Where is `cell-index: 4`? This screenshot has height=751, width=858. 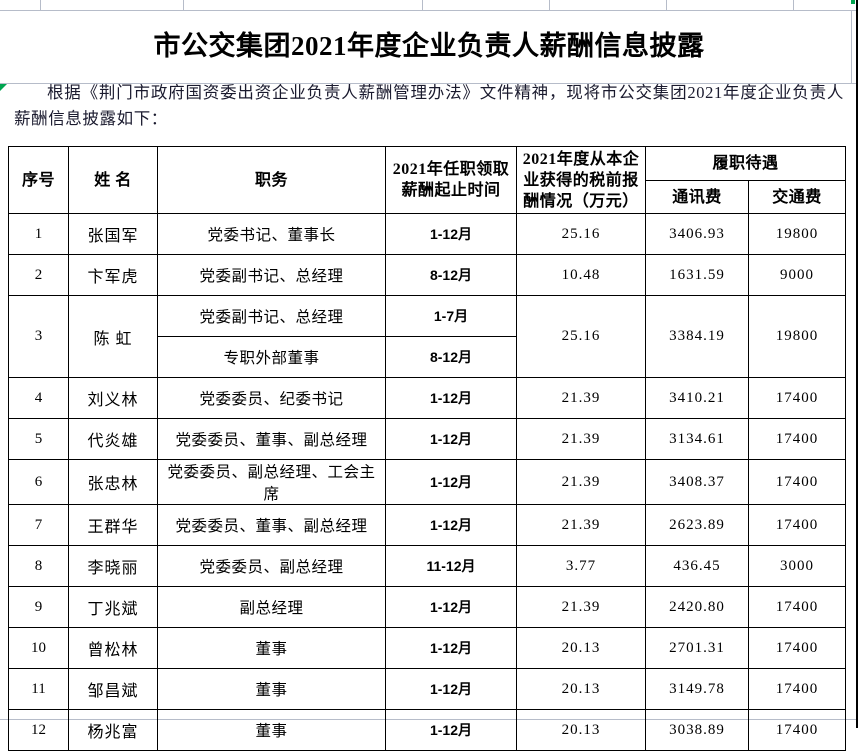 cell-index: 4 is located at coordinates (38, 398).